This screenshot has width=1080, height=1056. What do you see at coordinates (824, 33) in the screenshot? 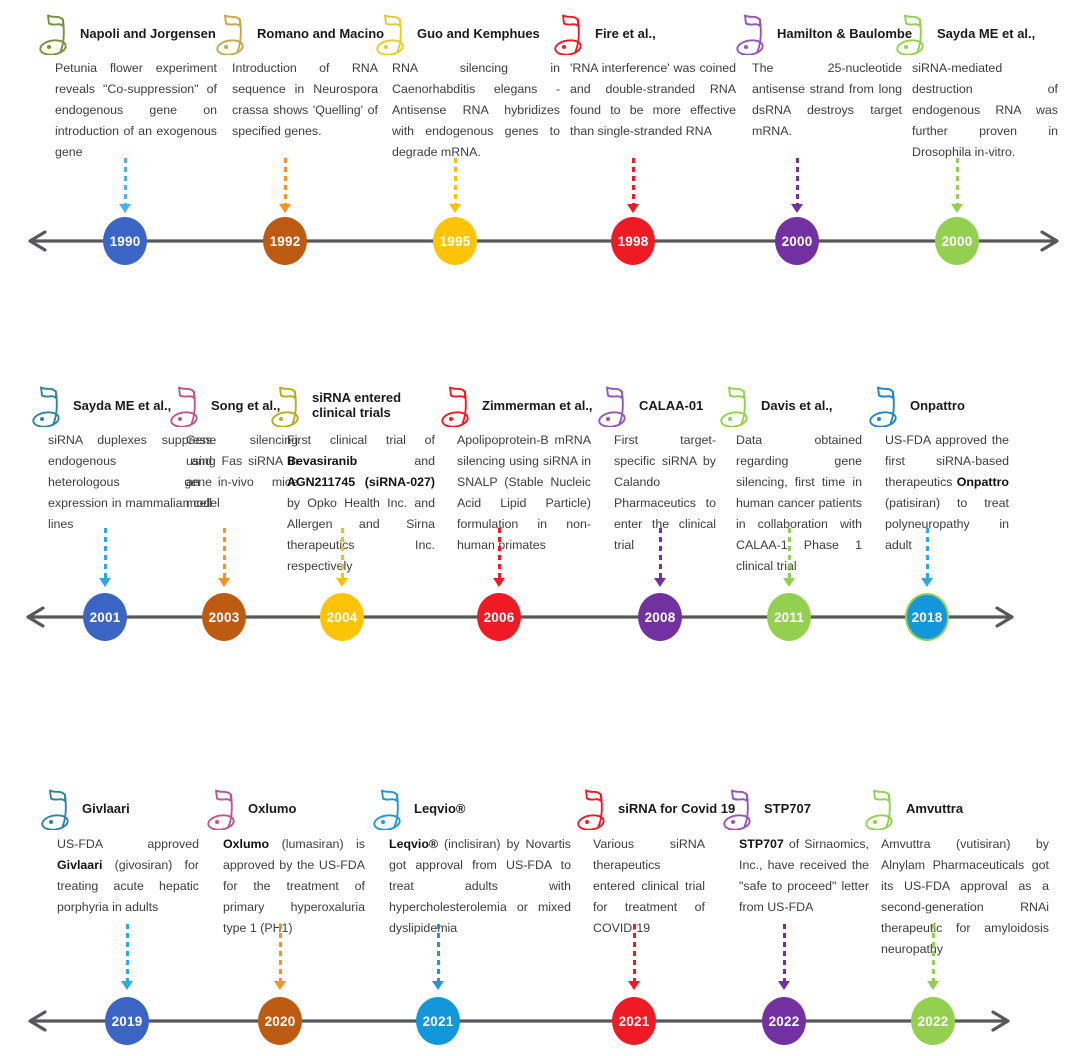
I see `milestone-header: Hamilton & Baulombe` at bounding box center [824, 33].